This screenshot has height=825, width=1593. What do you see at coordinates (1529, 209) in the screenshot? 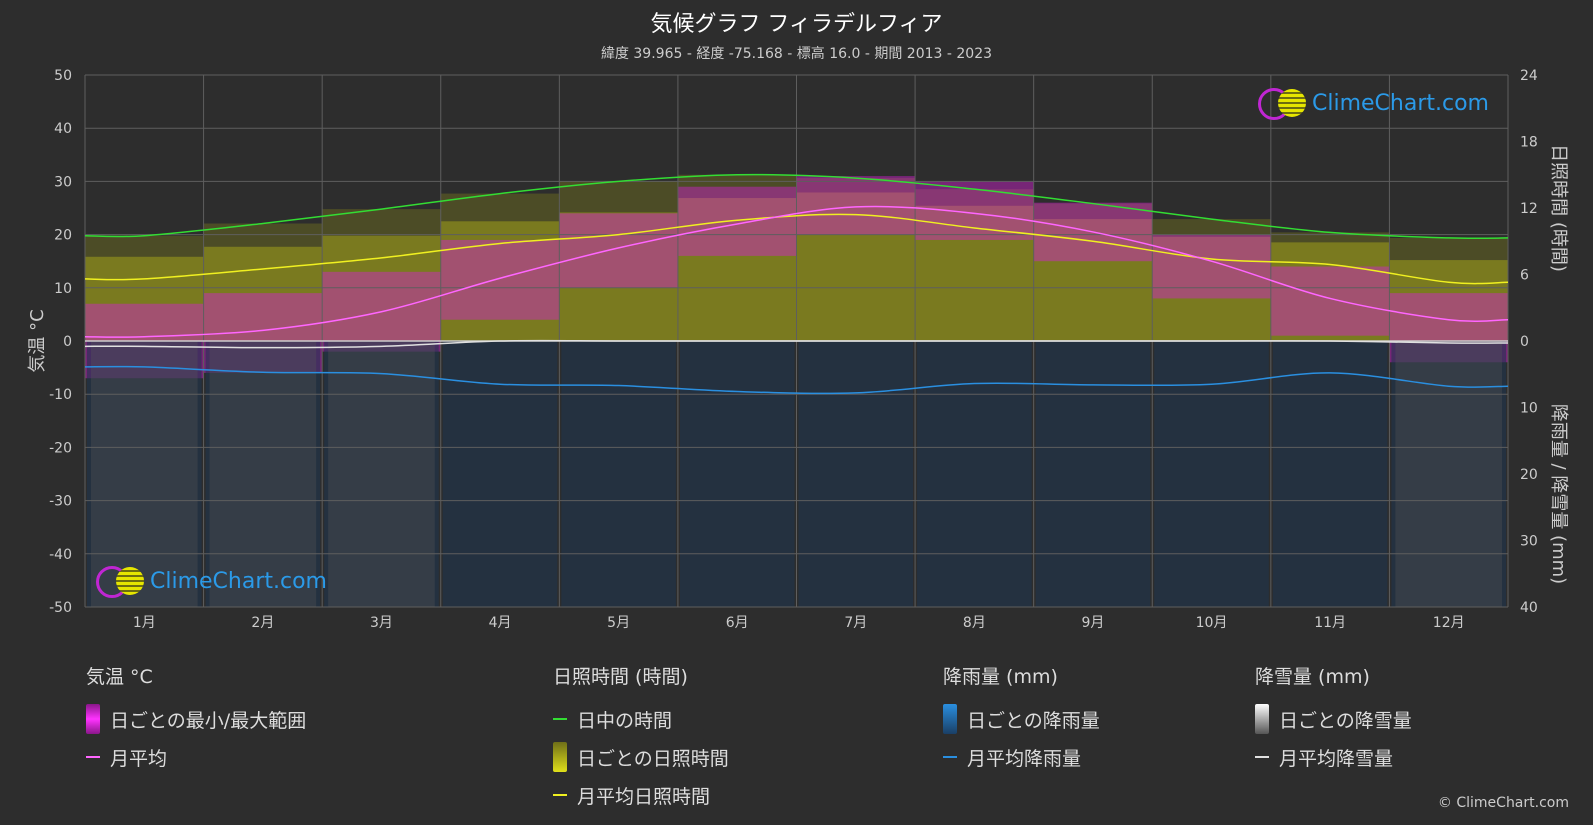
I see `y-right-sunshine-tick-label: 12` at bounding box center [1529, 209].